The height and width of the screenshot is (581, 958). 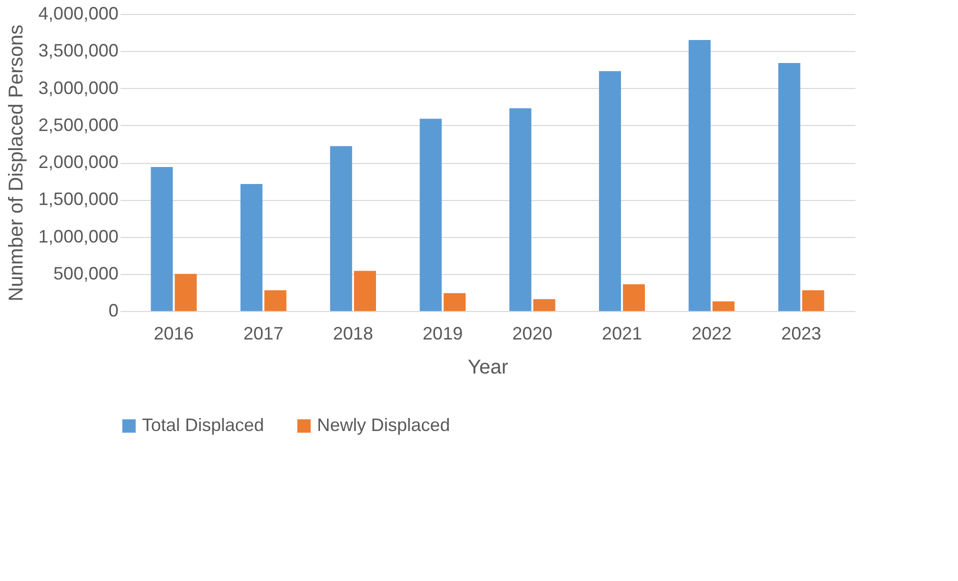 What do you see at coordinates (16, 163) in the screenshot?
I see `y-axis-title: Nunmber of Displaced Persons` at bounding box center [16, 163].